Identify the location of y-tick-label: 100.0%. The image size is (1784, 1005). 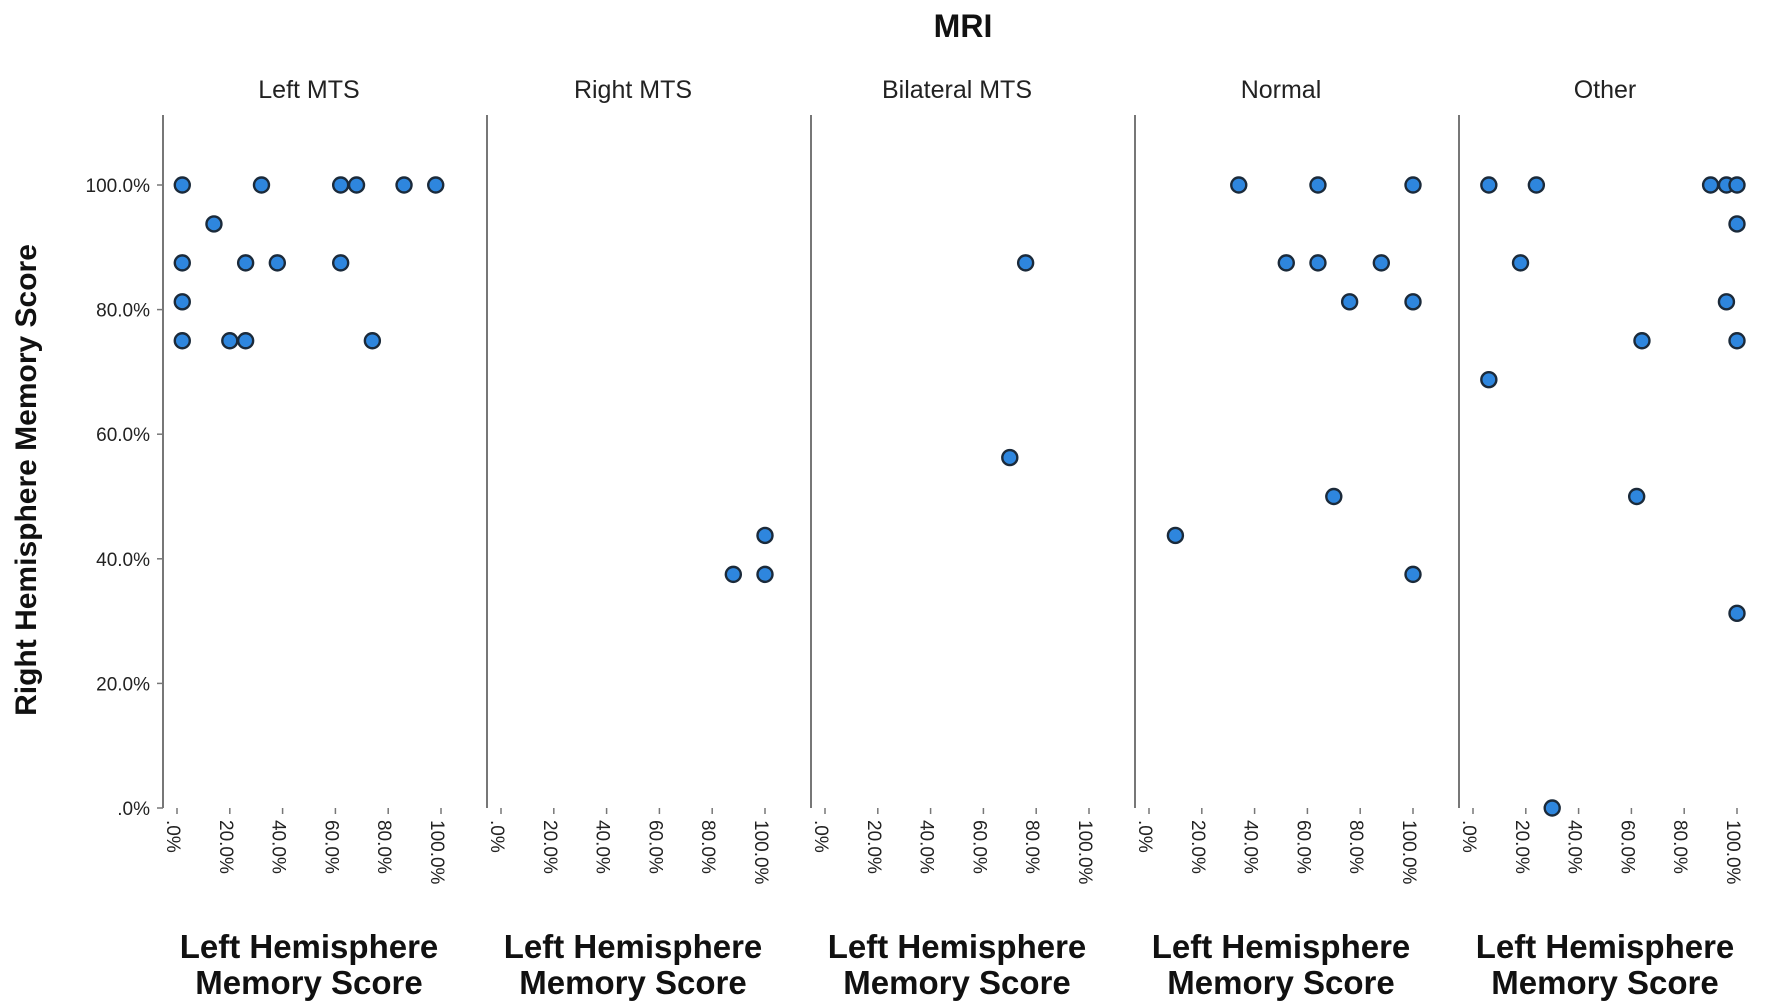
(118, 186).